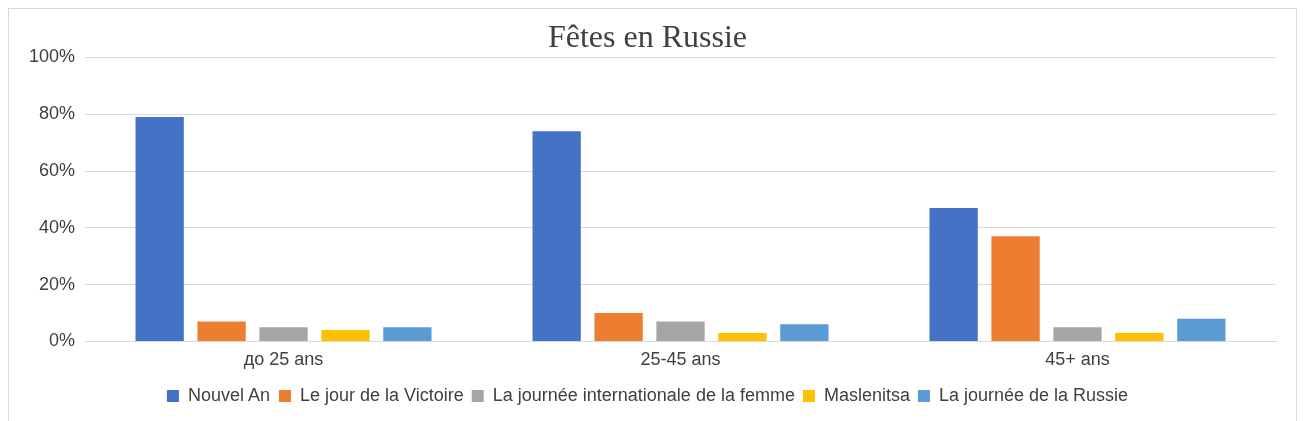 Image resolution: width=1305 pixels, height=421 pixels. What do you see at coordinates (647, 35) in the screenshot?
I see `chart-title: Fêtes en Russie` at bounding box center [647, 35].